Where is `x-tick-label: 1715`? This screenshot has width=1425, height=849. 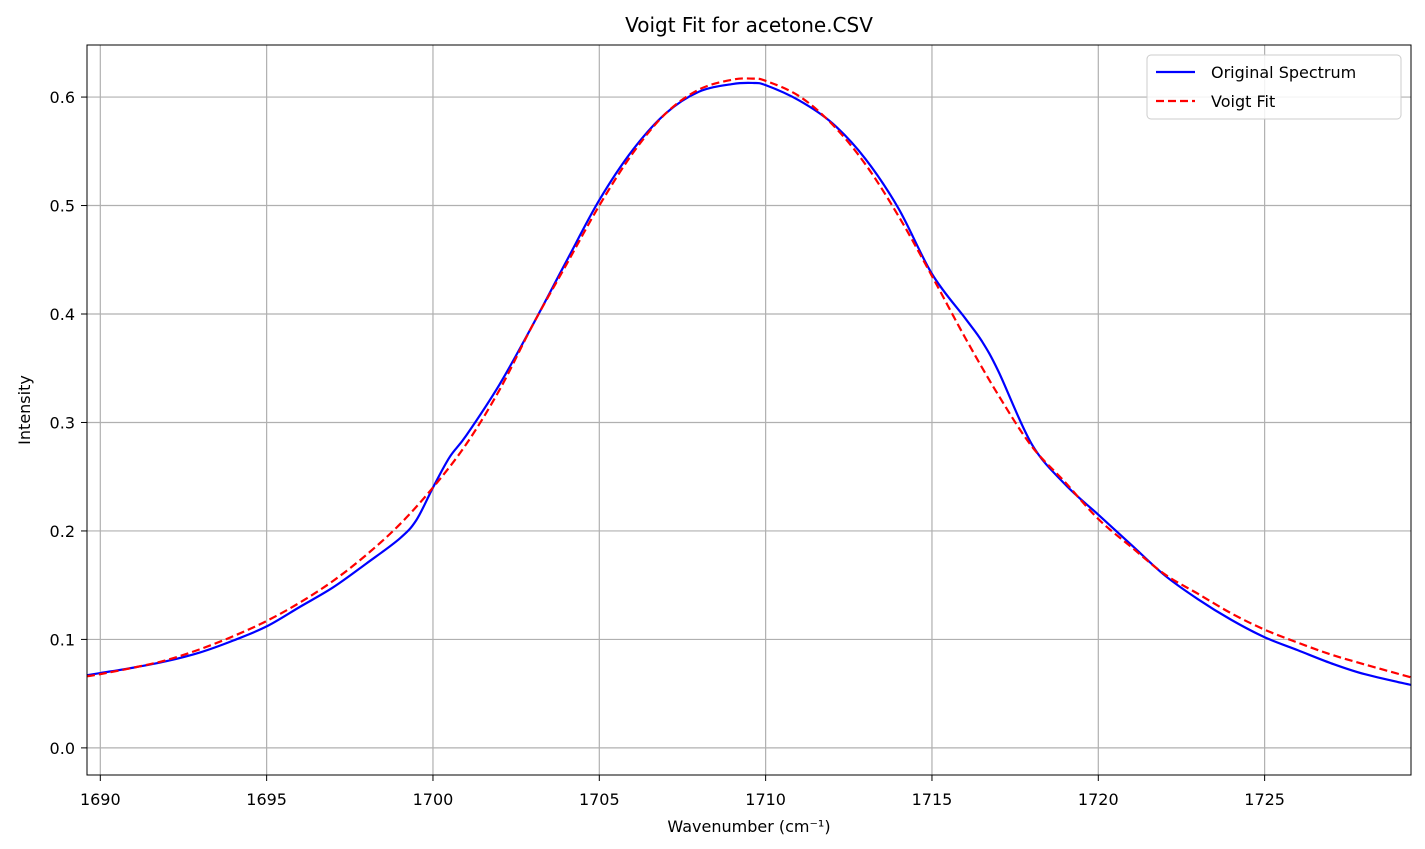 x-tick-label: 1715 is located at coordinates (932, 799).